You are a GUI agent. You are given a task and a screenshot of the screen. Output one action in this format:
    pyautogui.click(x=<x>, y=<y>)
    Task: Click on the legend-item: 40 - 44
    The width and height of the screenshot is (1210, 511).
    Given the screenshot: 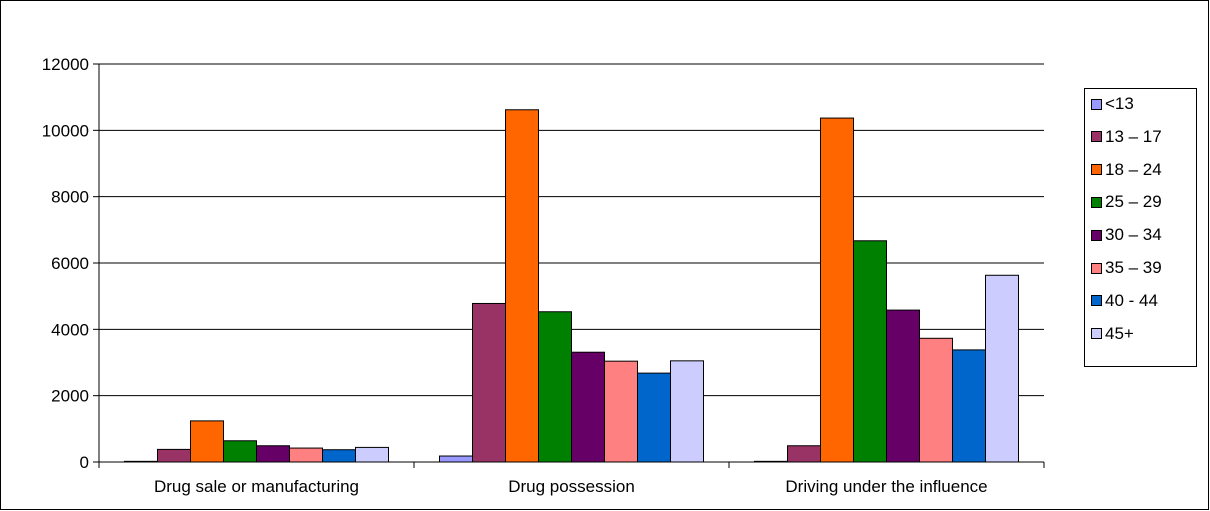 What is the action you would take?
    pyautogui.click(x=1124, y=301)
    